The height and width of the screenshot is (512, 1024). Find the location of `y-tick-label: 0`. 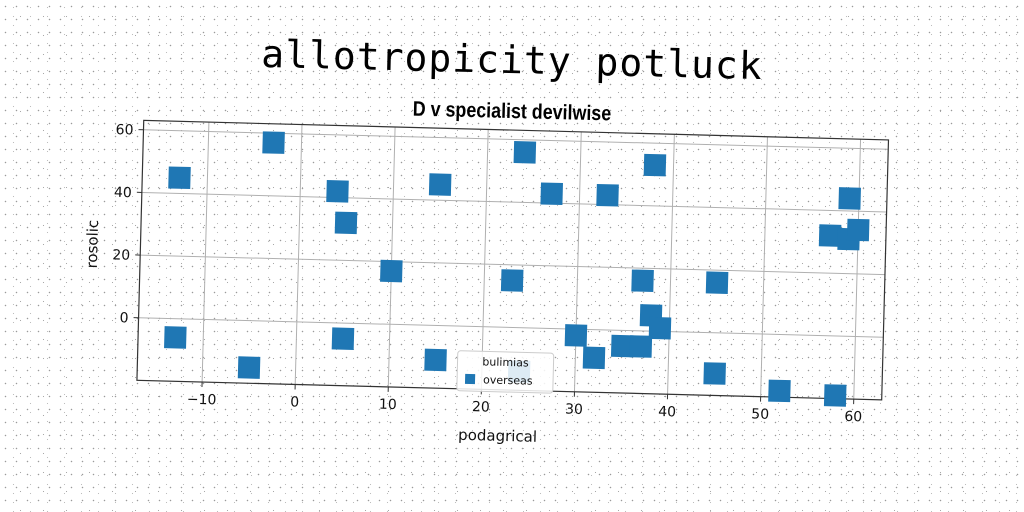

y-tick-label: 0 is located at coordinates (123, 318).